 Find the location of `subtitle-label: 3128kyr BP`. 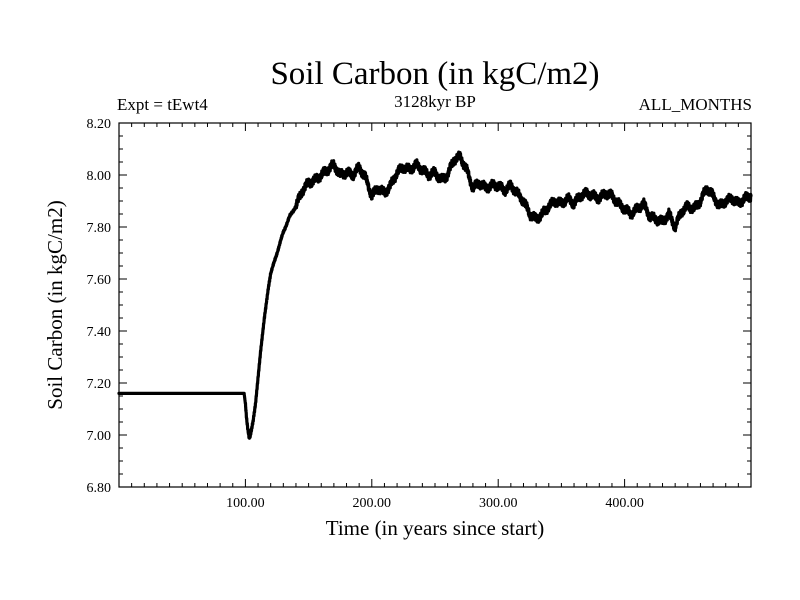

subtitle-label: 3128kyr BP is located at coordinates (435, 101).